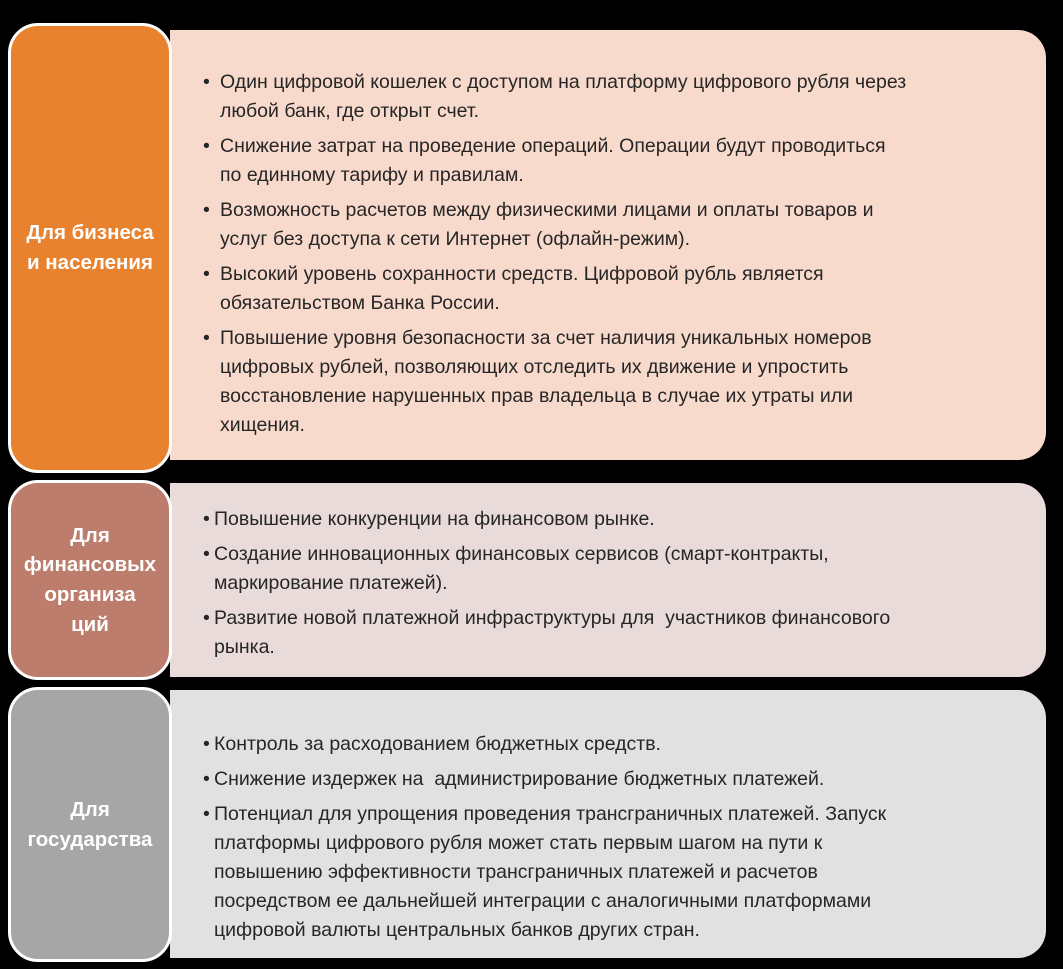 The width and height of the screenshot is (1063, 969). I want to click on section-financial-label: Для финансовых организа ций, so click(90, 580).